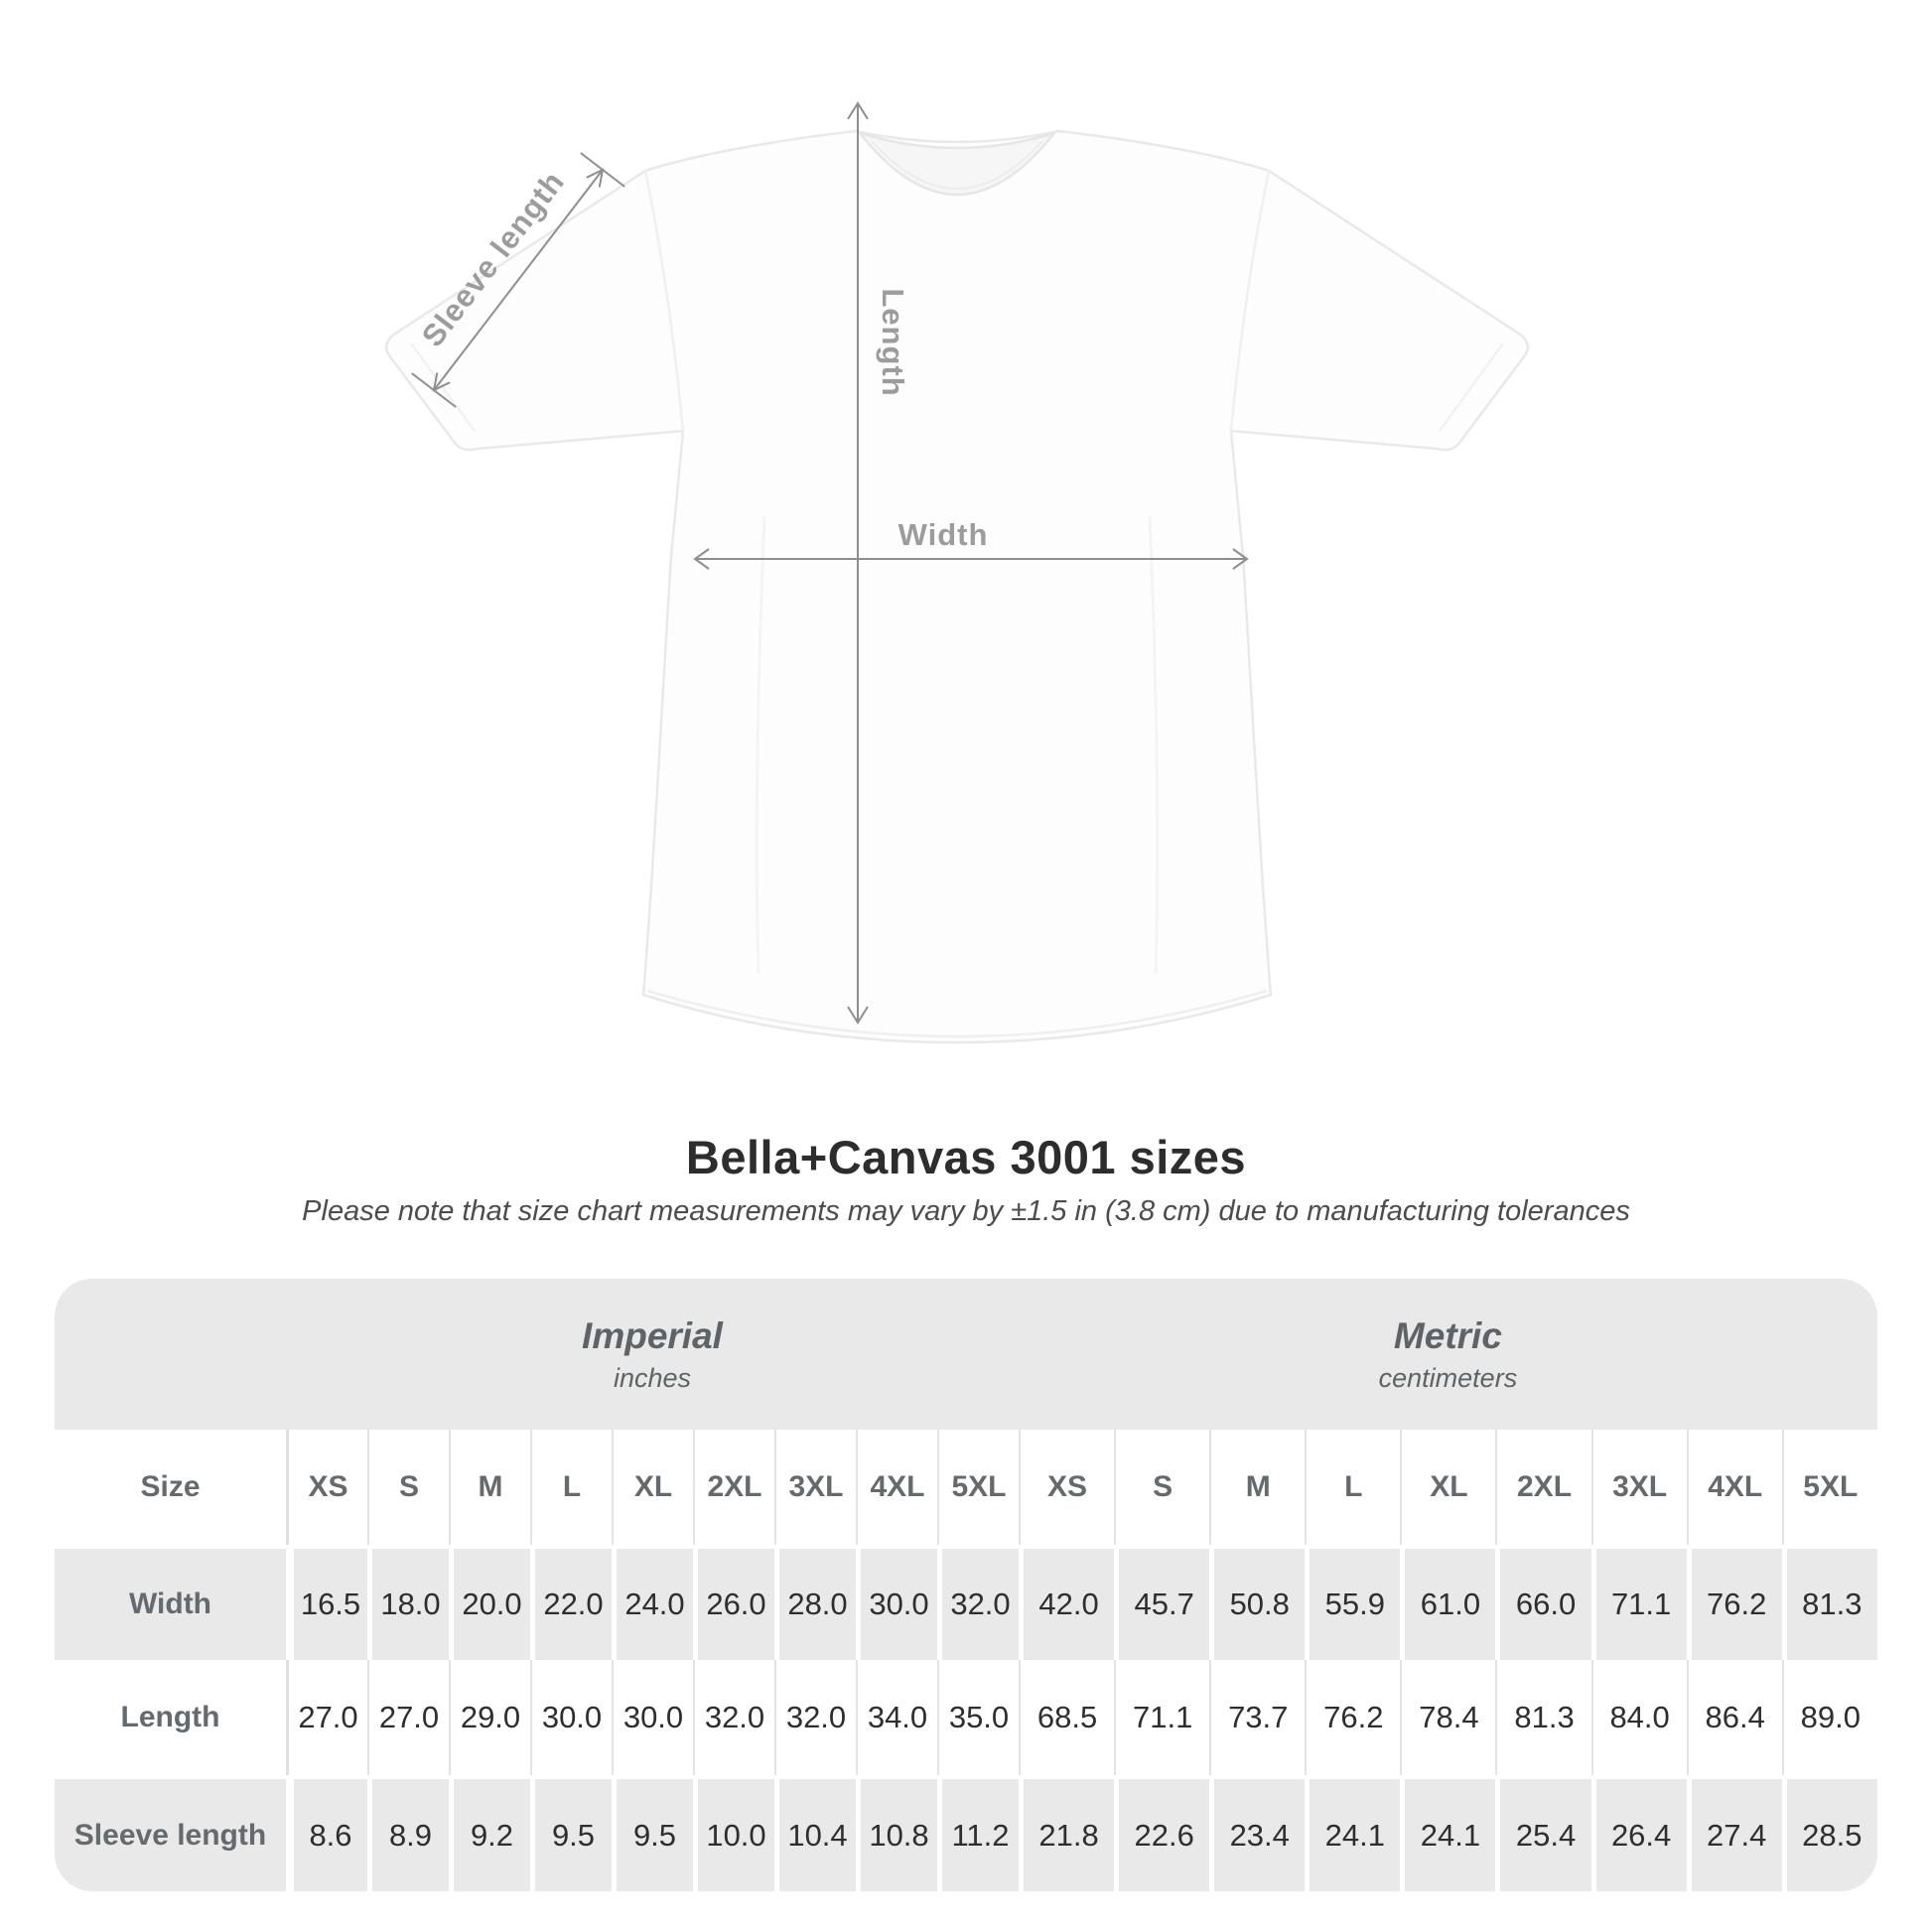 The width and height of the screenshot is (1932, 1932). Describe the element at coordinates (1353, 1717) in the screenshot. I see `length-value-cell: 76.2` at that location.